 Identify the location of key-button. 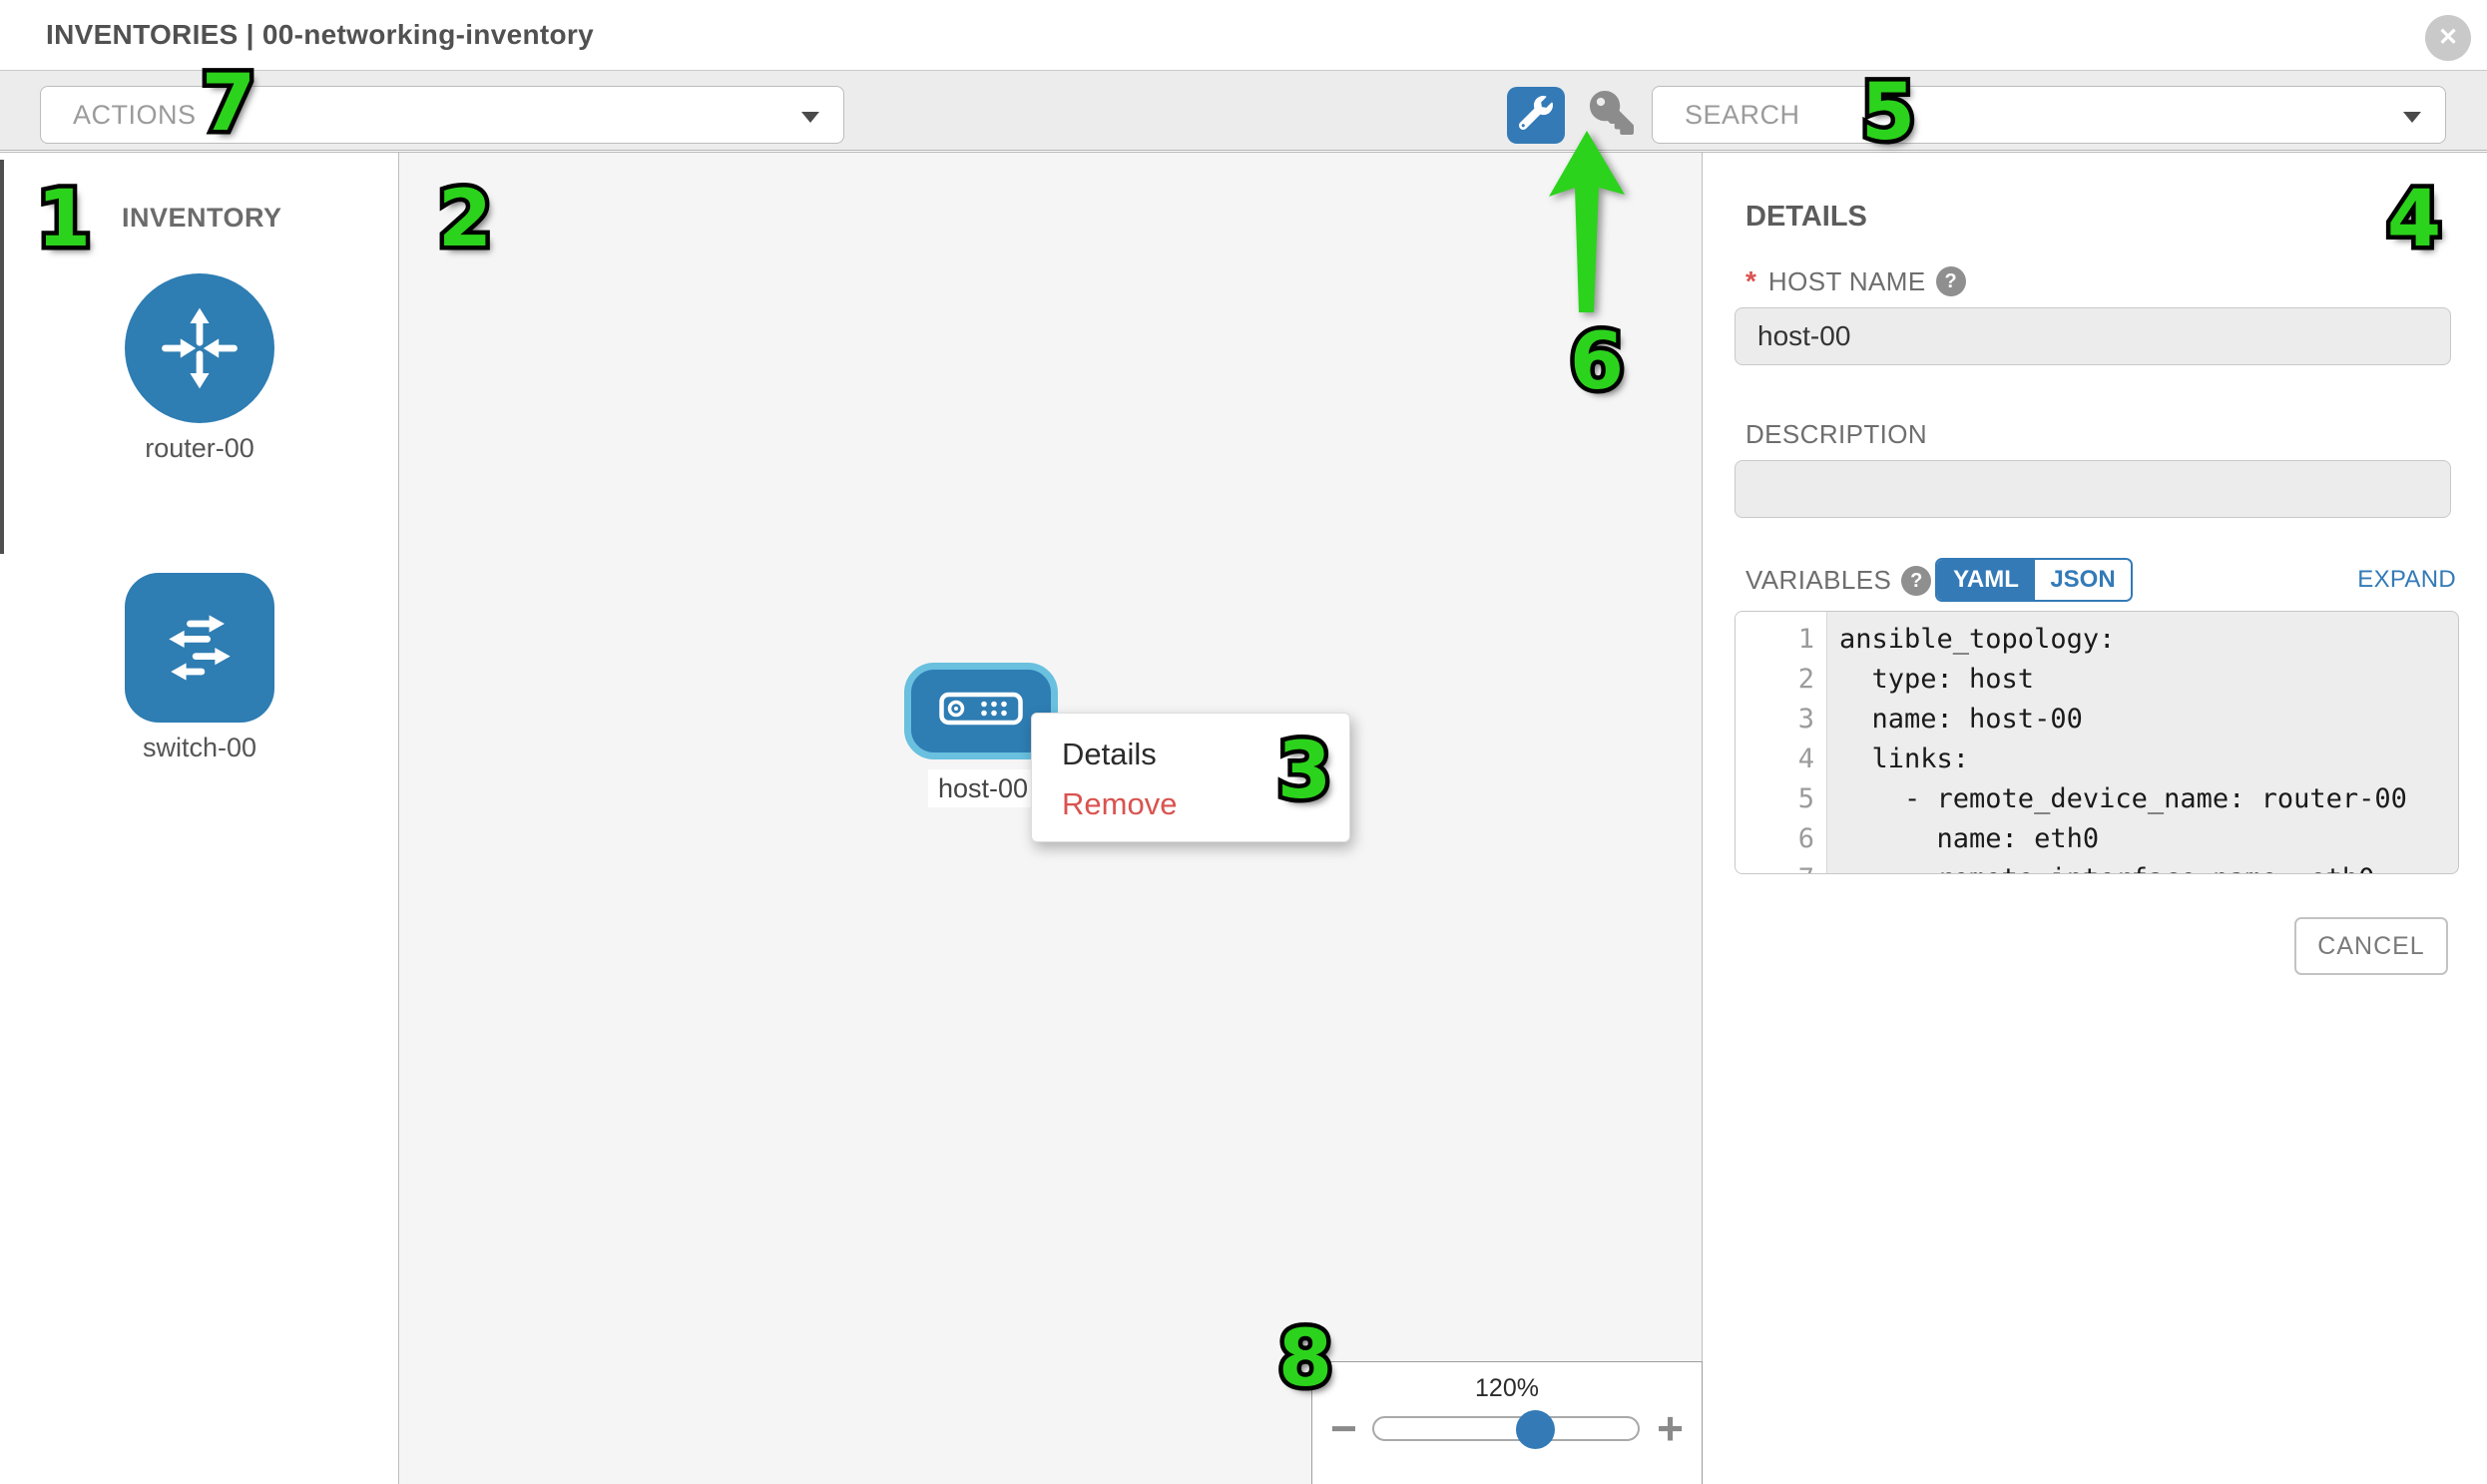
(1612, 115).